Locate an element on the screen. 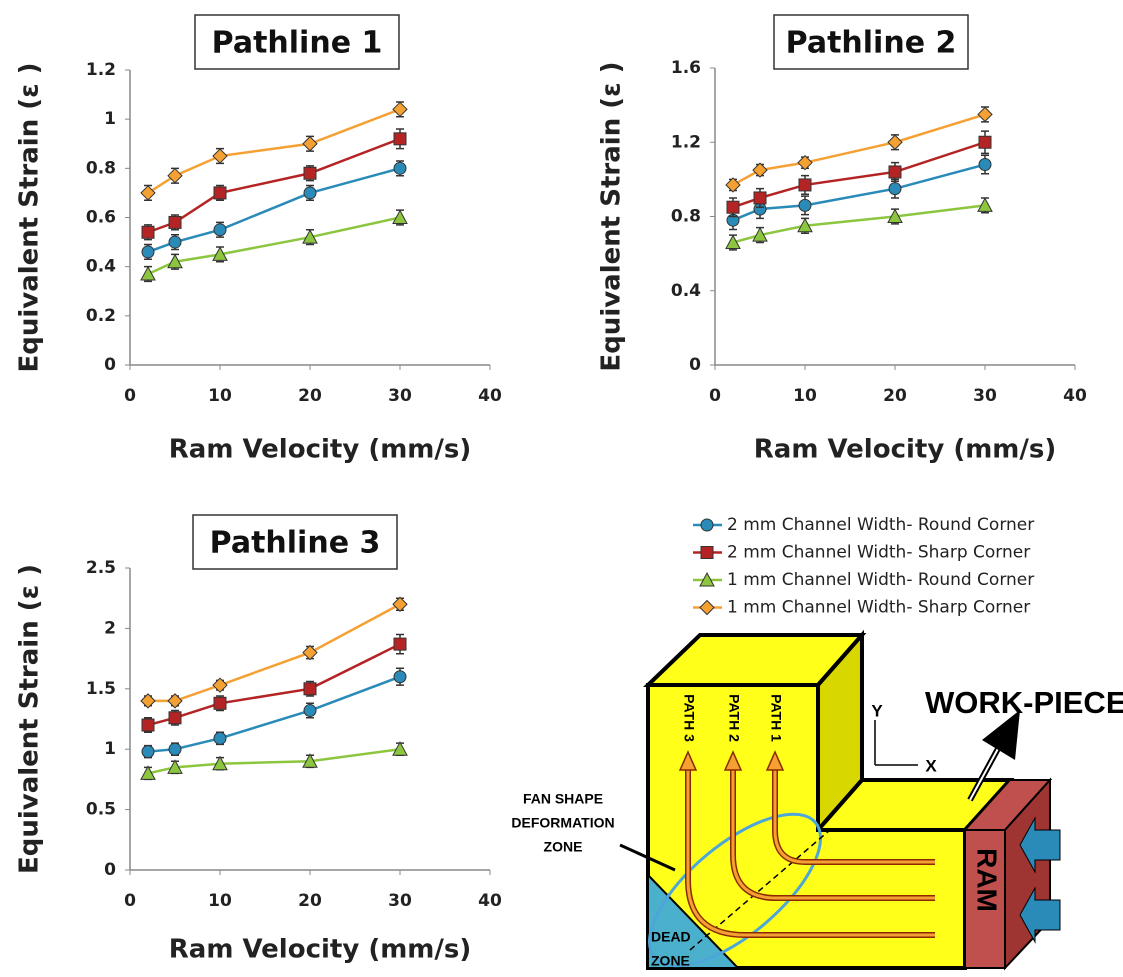  axis-y-label: Y is located at coordinates (877, 710).